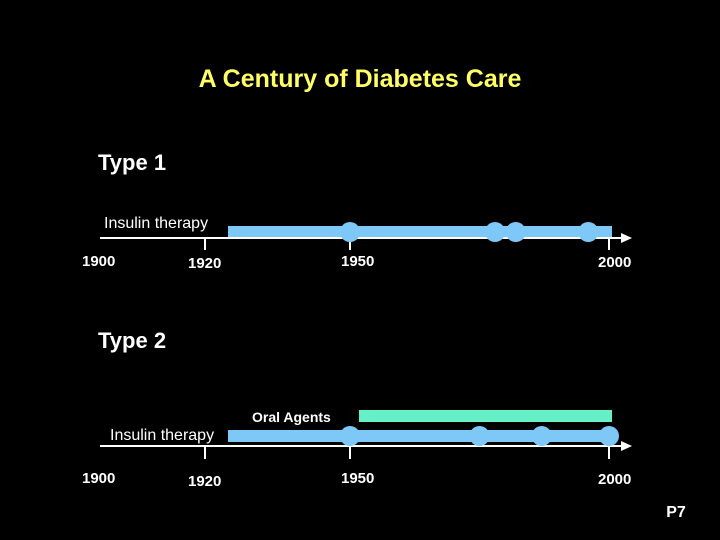  I want to click on type2-label: Type 2, so click(132, 340).